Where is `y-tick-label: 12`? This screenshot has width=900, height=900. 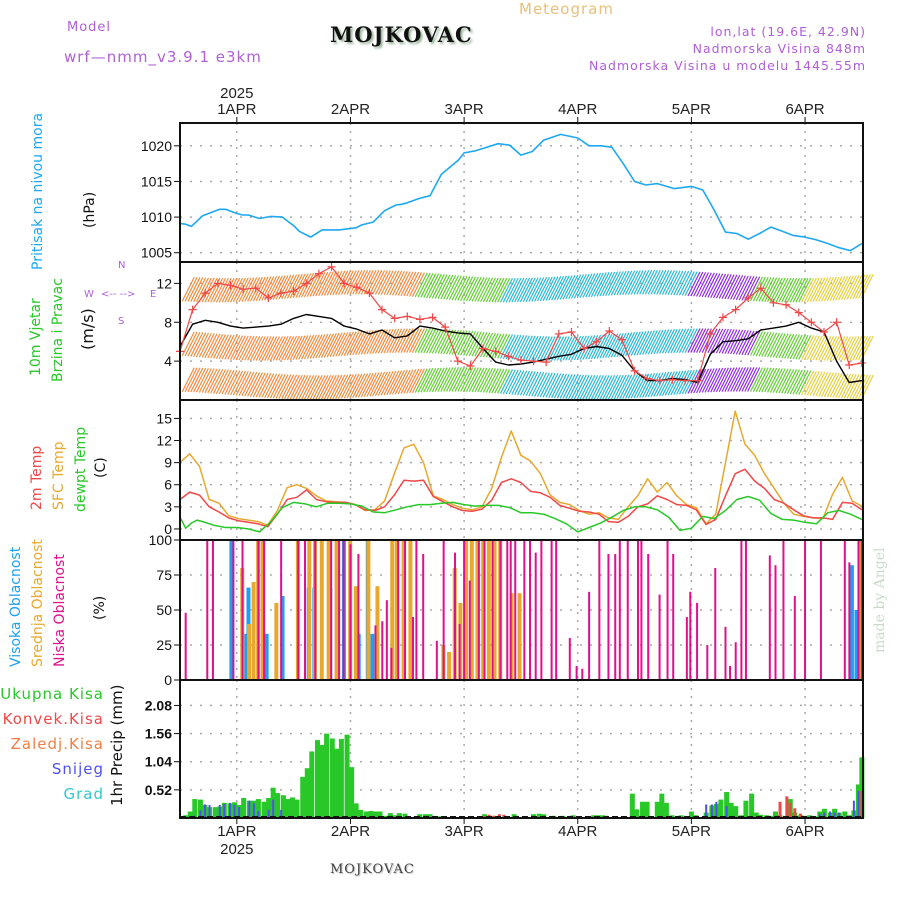
y-tick-label: 12 is located at coordinates (164, 441).